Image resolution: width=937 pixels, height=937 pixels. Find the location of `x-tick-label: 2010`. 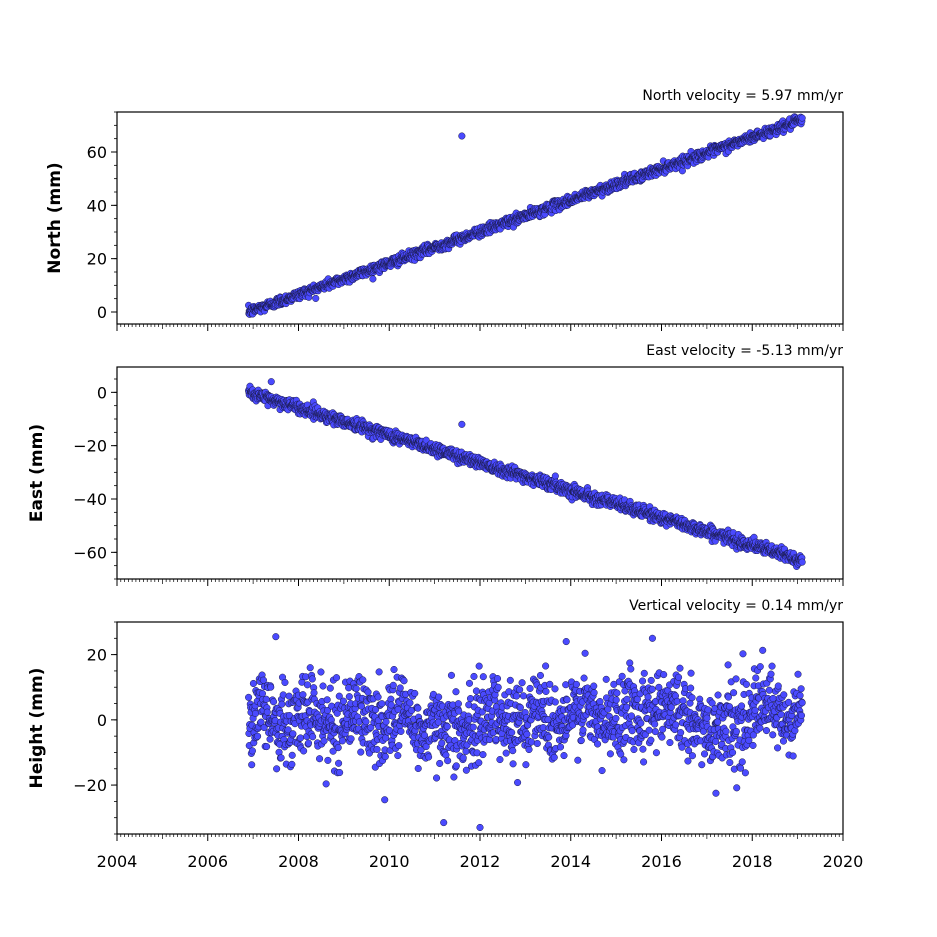

x-tick-label: 2010 is located at coordinates (389, 861).